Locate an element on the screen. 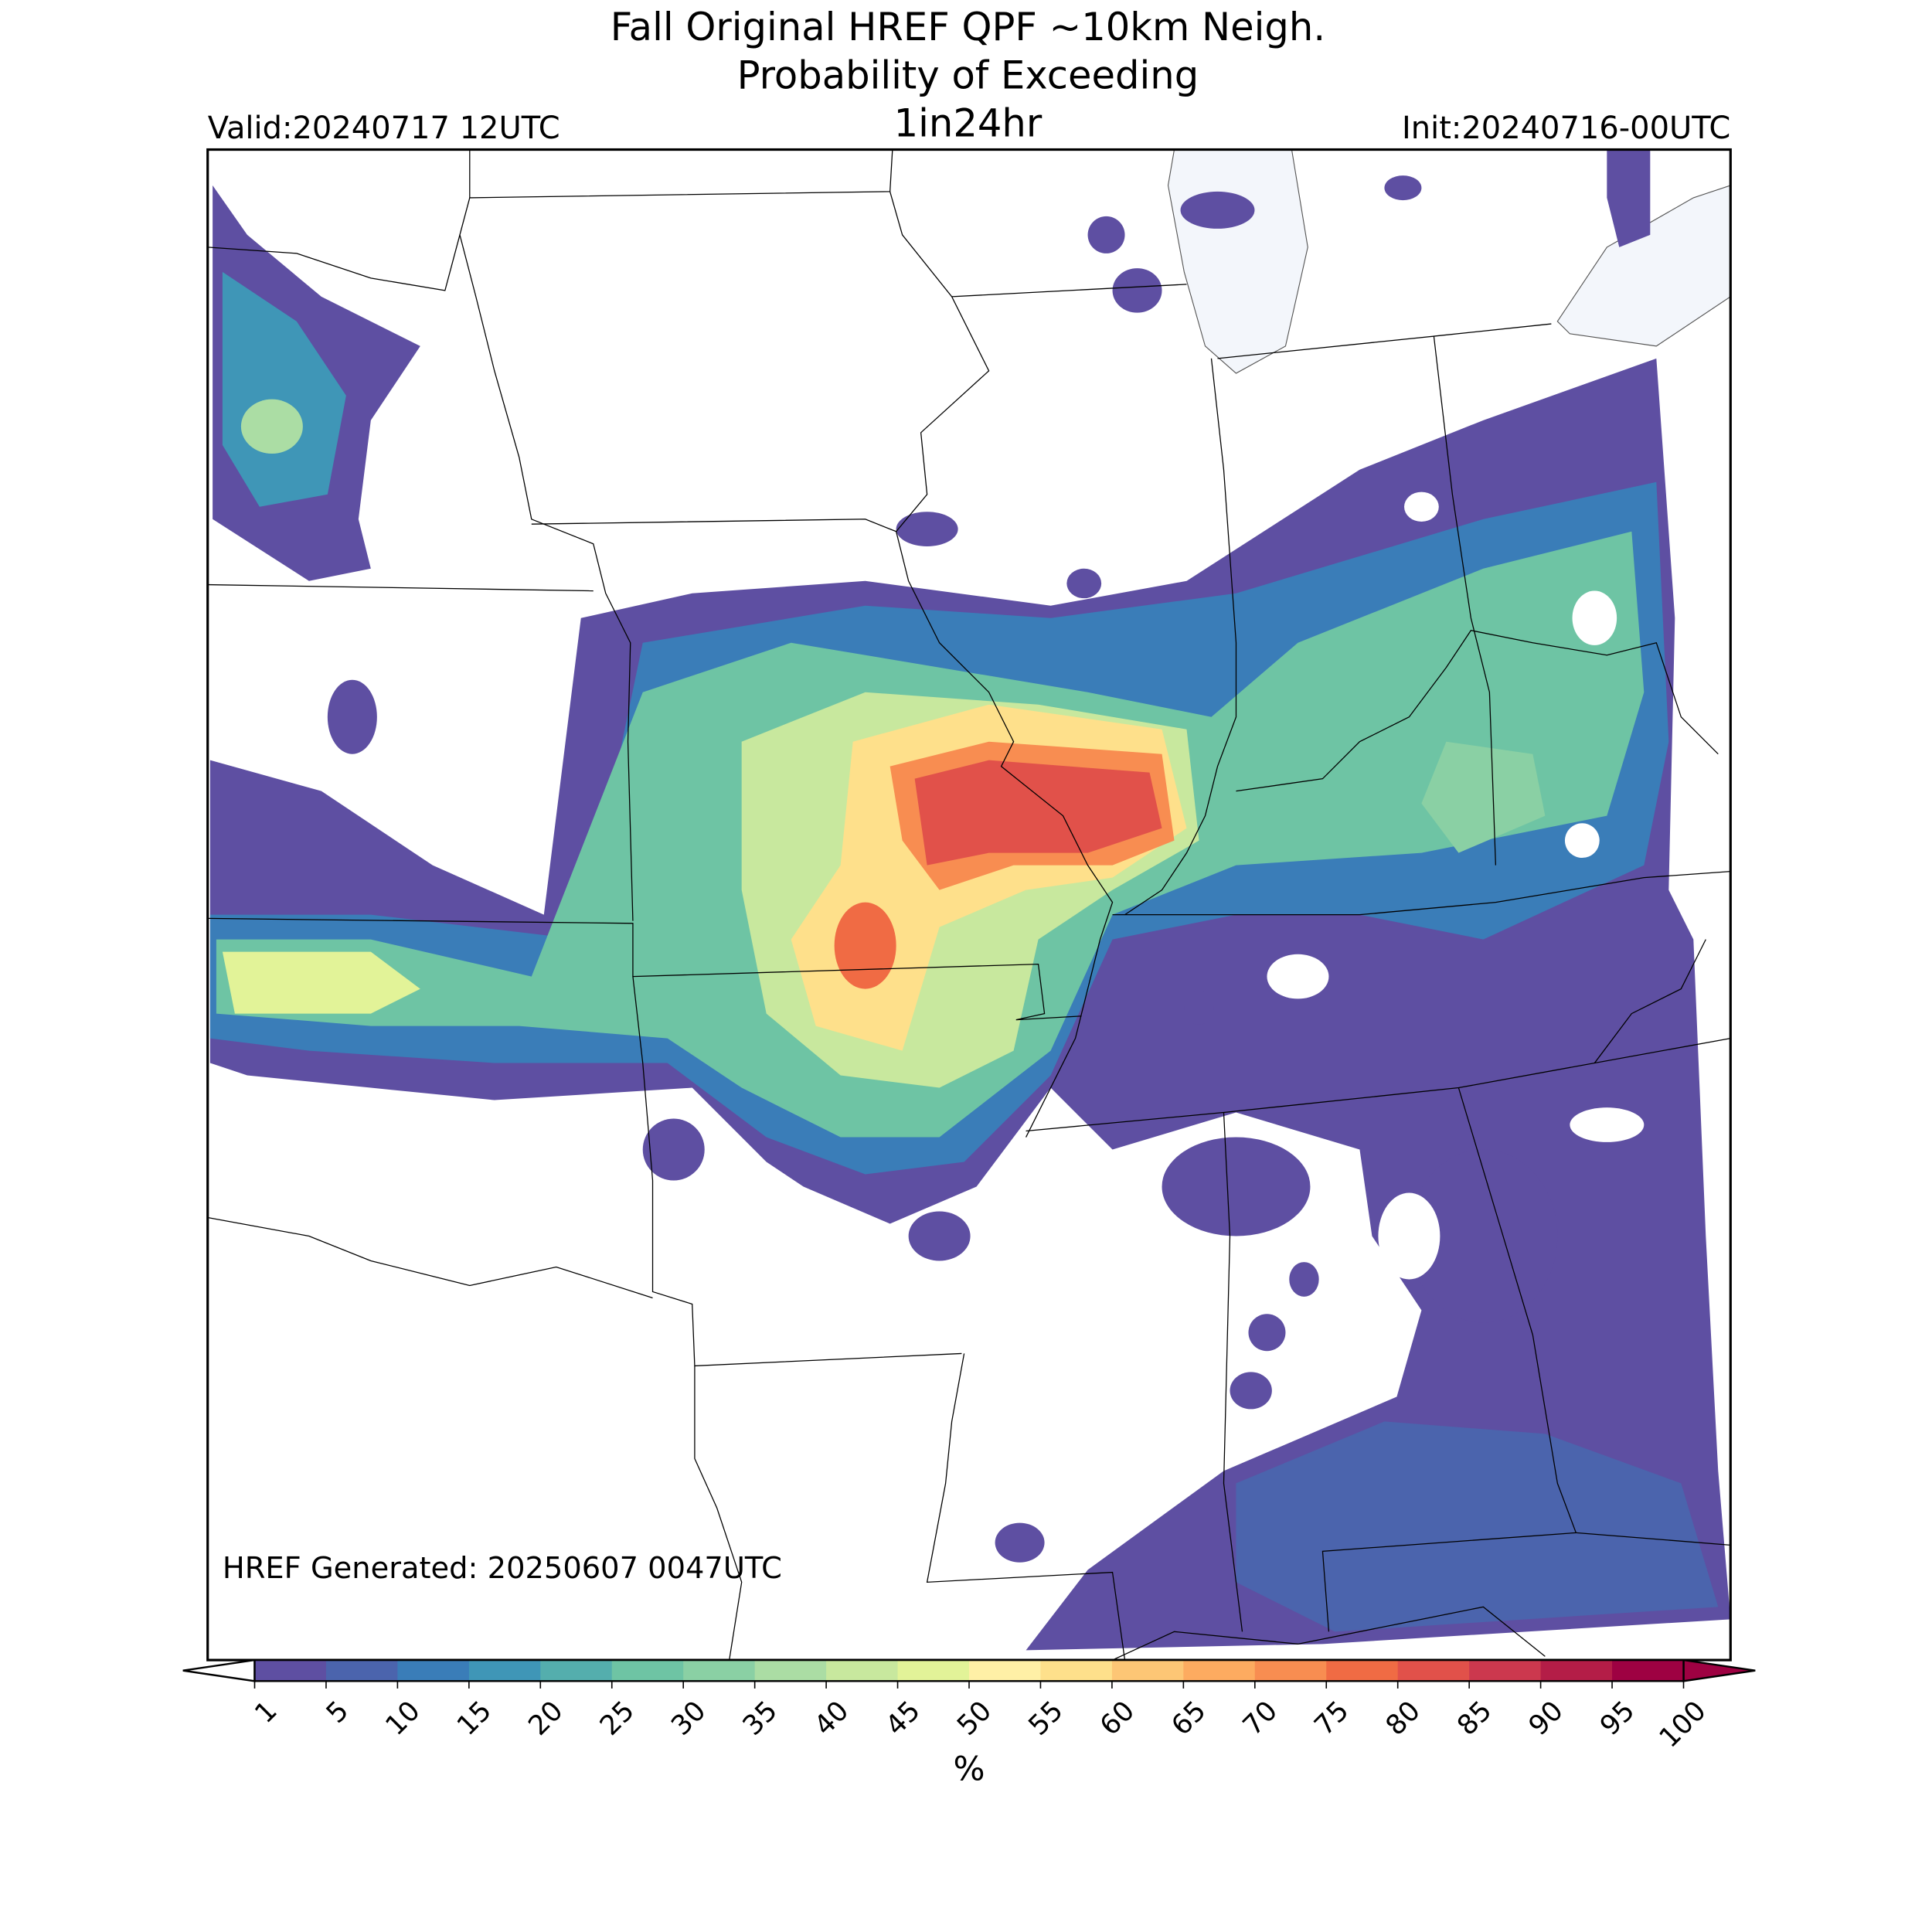 The image size is (1932, 1932). colorbar-over-extension is located at coordinates (1719, 1670).